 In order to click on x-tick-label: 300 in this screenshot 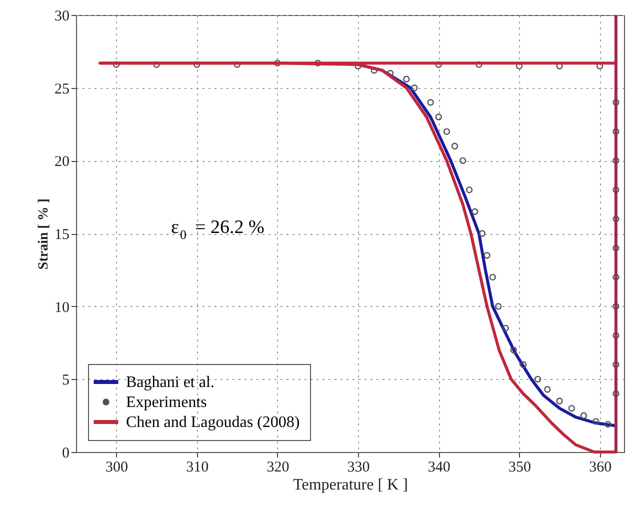, I will do `click(117, 468)`.